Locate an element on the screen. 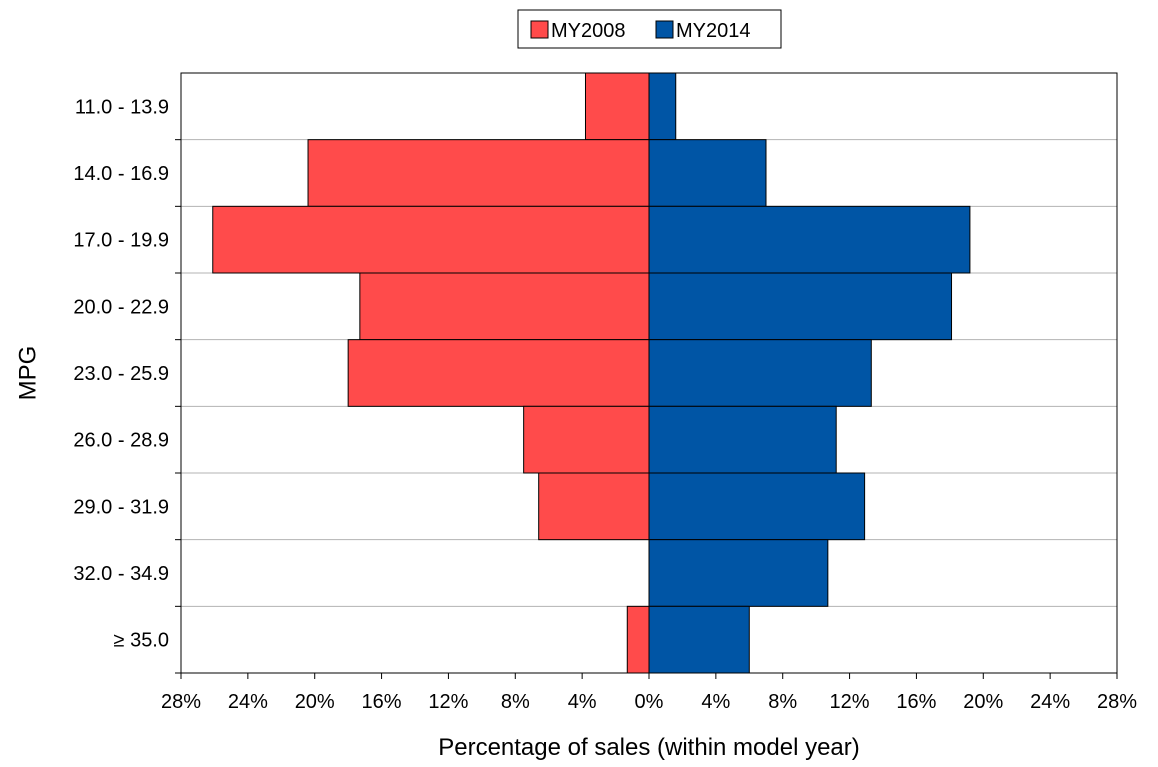 Image resolution: width=1158 pixels, height=767 pixels. legend-label-my2014: MY2014 is located at coordinates (713, 31).